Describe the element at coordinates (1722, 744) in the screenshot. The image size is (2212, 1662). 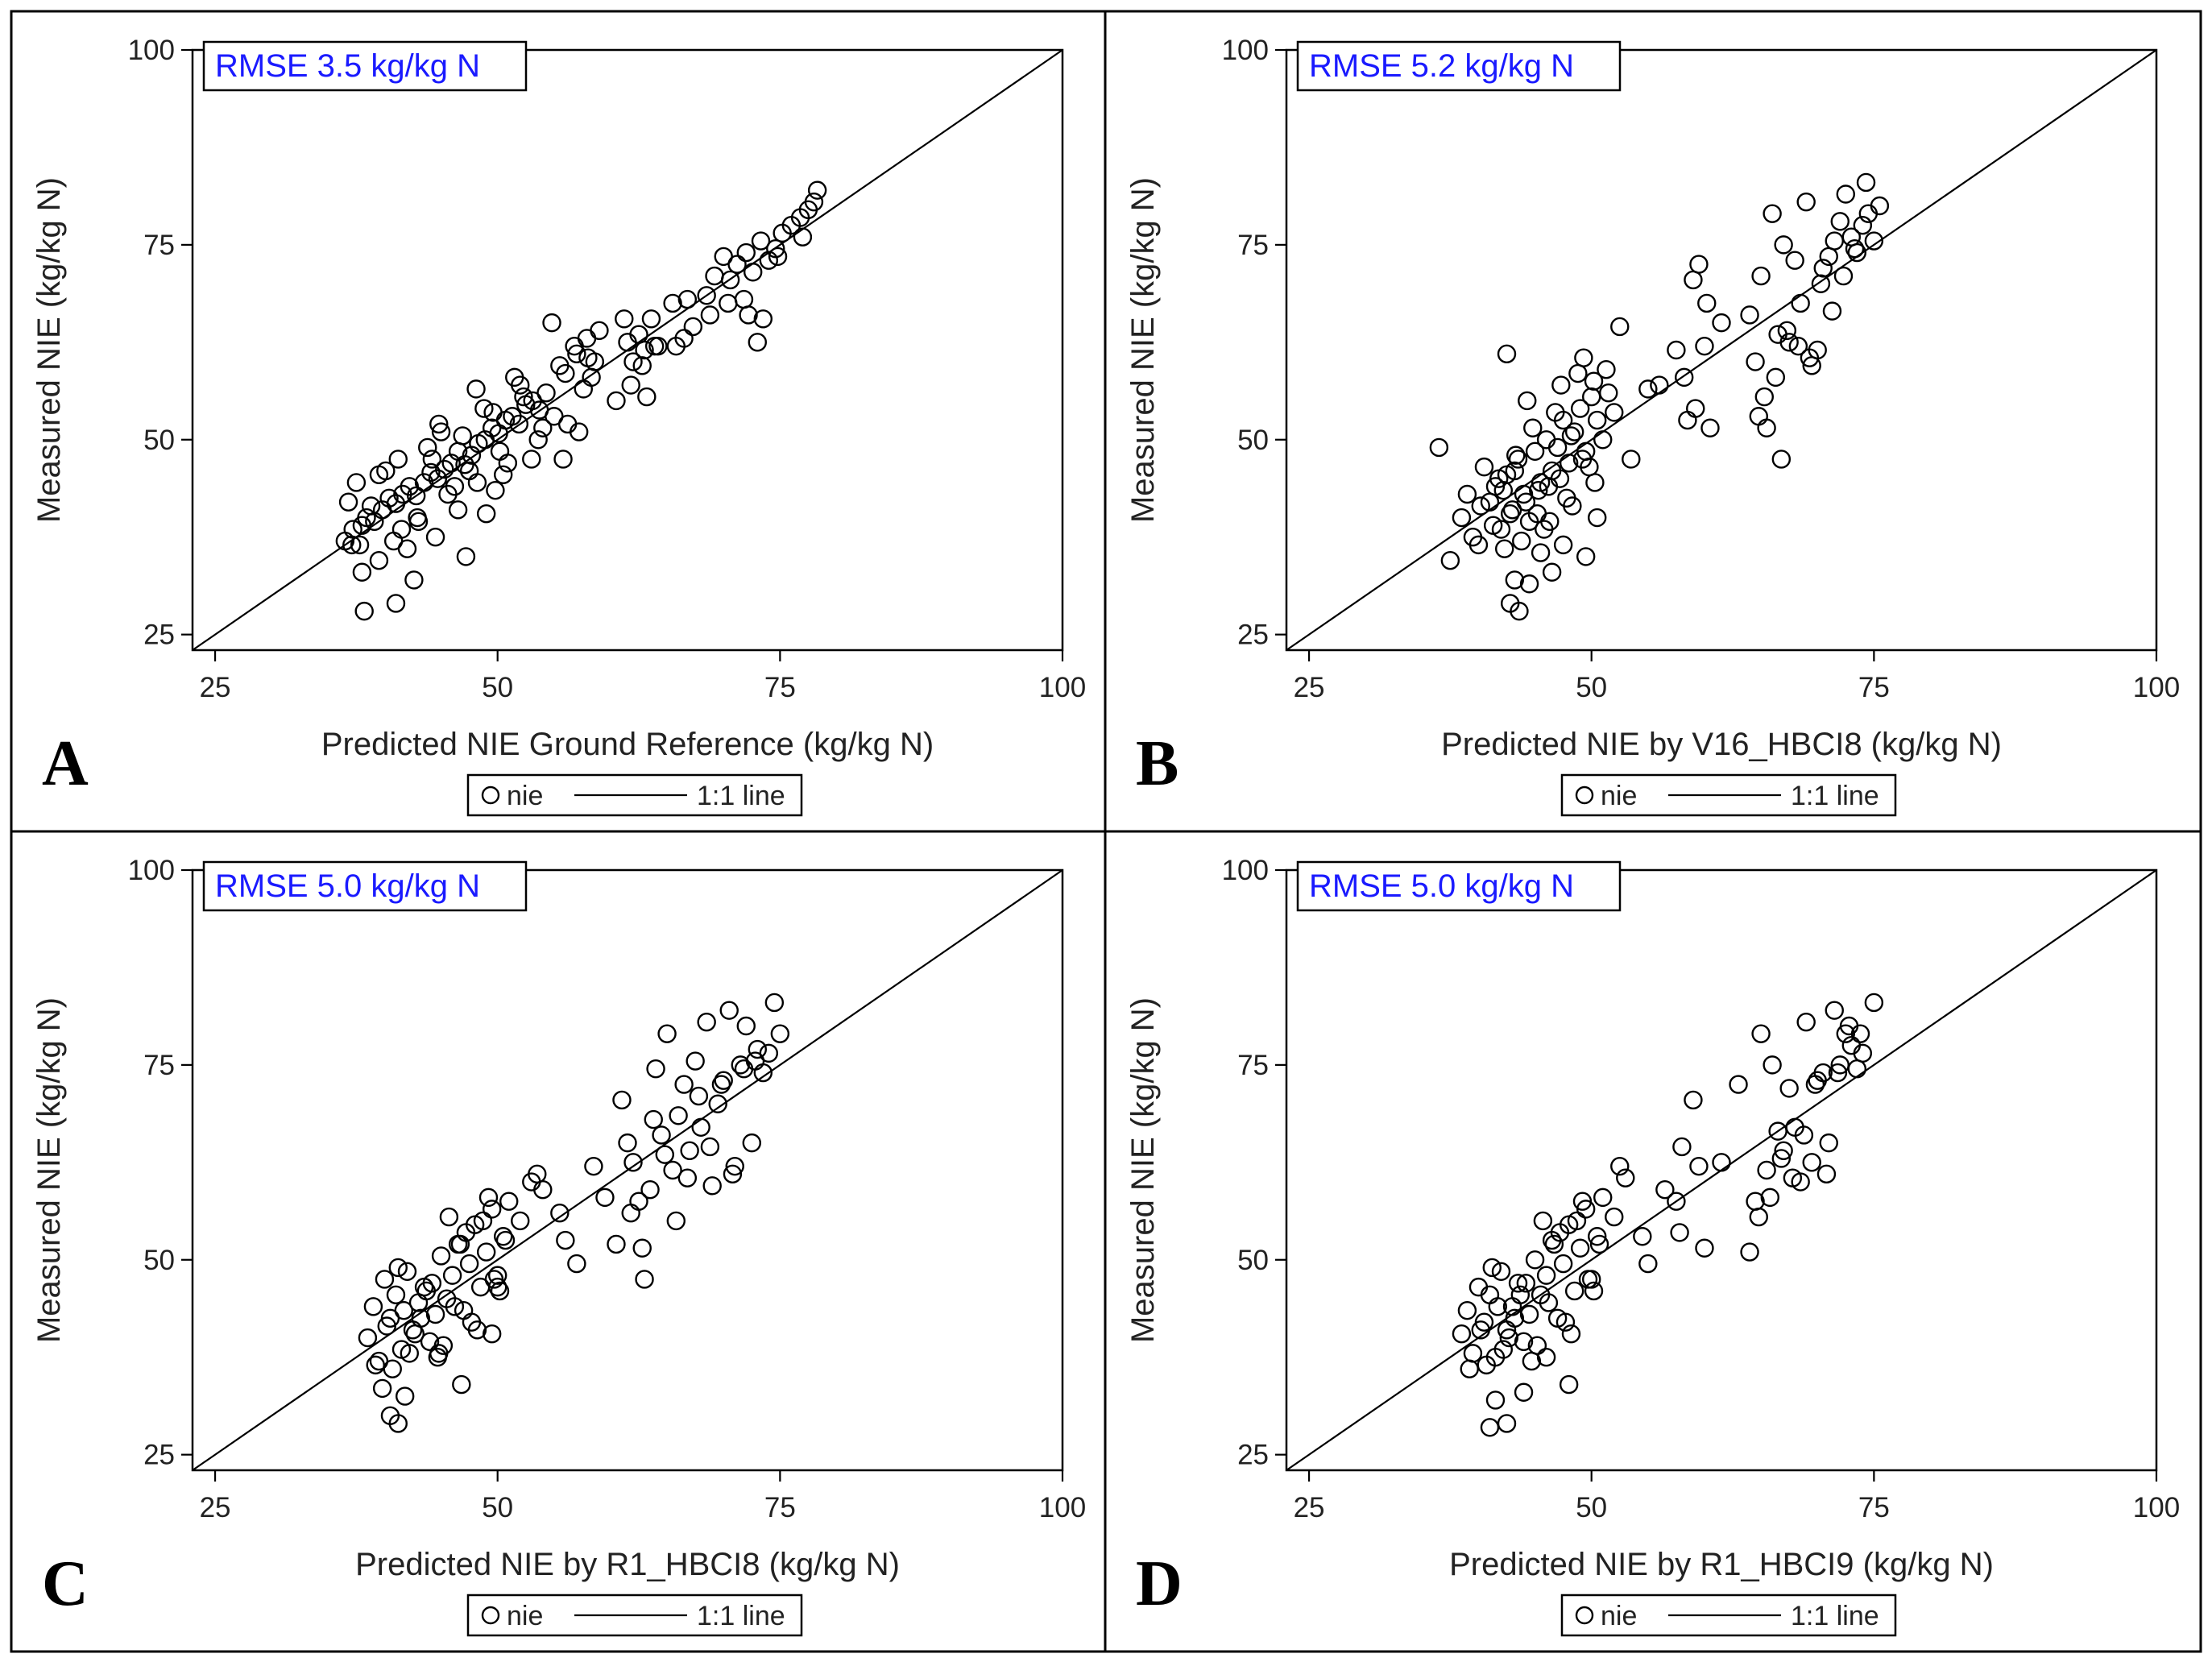
I see `x-axis-label: Predicted NIE by V16_HBCI8 (kg/kg N)` at that location.